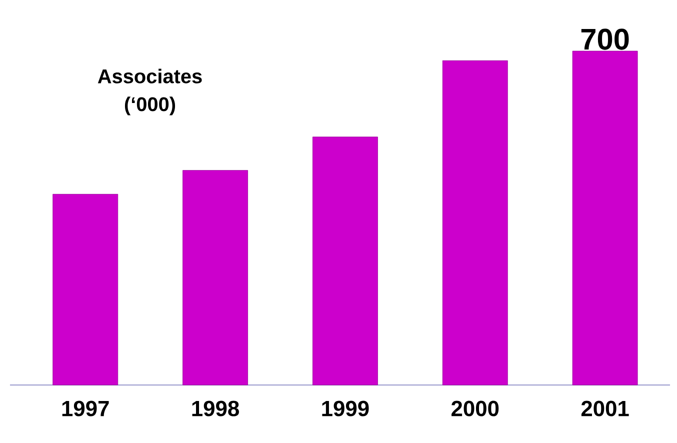 The width and height of the screenshot is (677, 443). Describe the element at coordinates (345, 408) in the screenshot. I see `x-tick-label: 1999` at that location.